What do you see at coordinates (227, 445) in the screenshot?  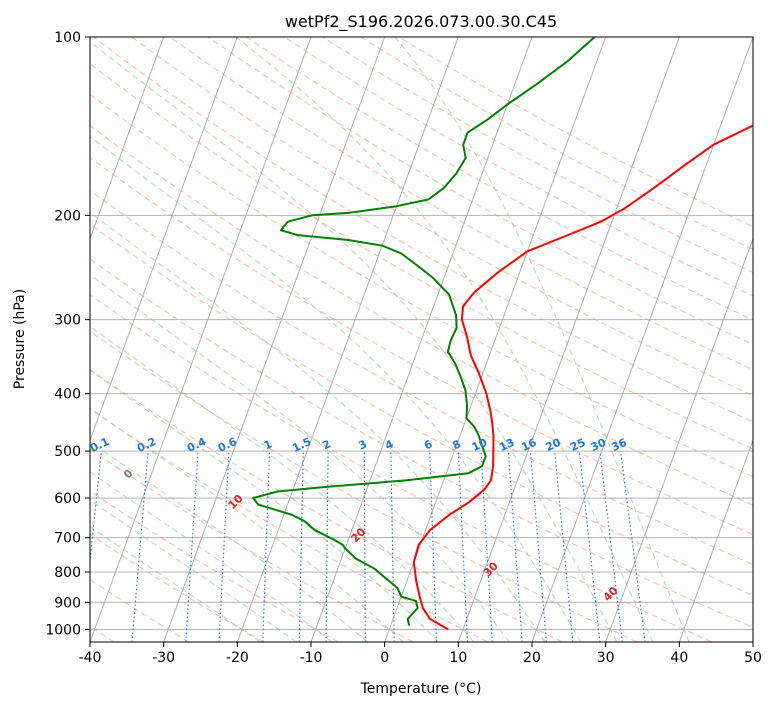 I see `mixing-ratio-label: 0.6` at bounding box center [227, 445].